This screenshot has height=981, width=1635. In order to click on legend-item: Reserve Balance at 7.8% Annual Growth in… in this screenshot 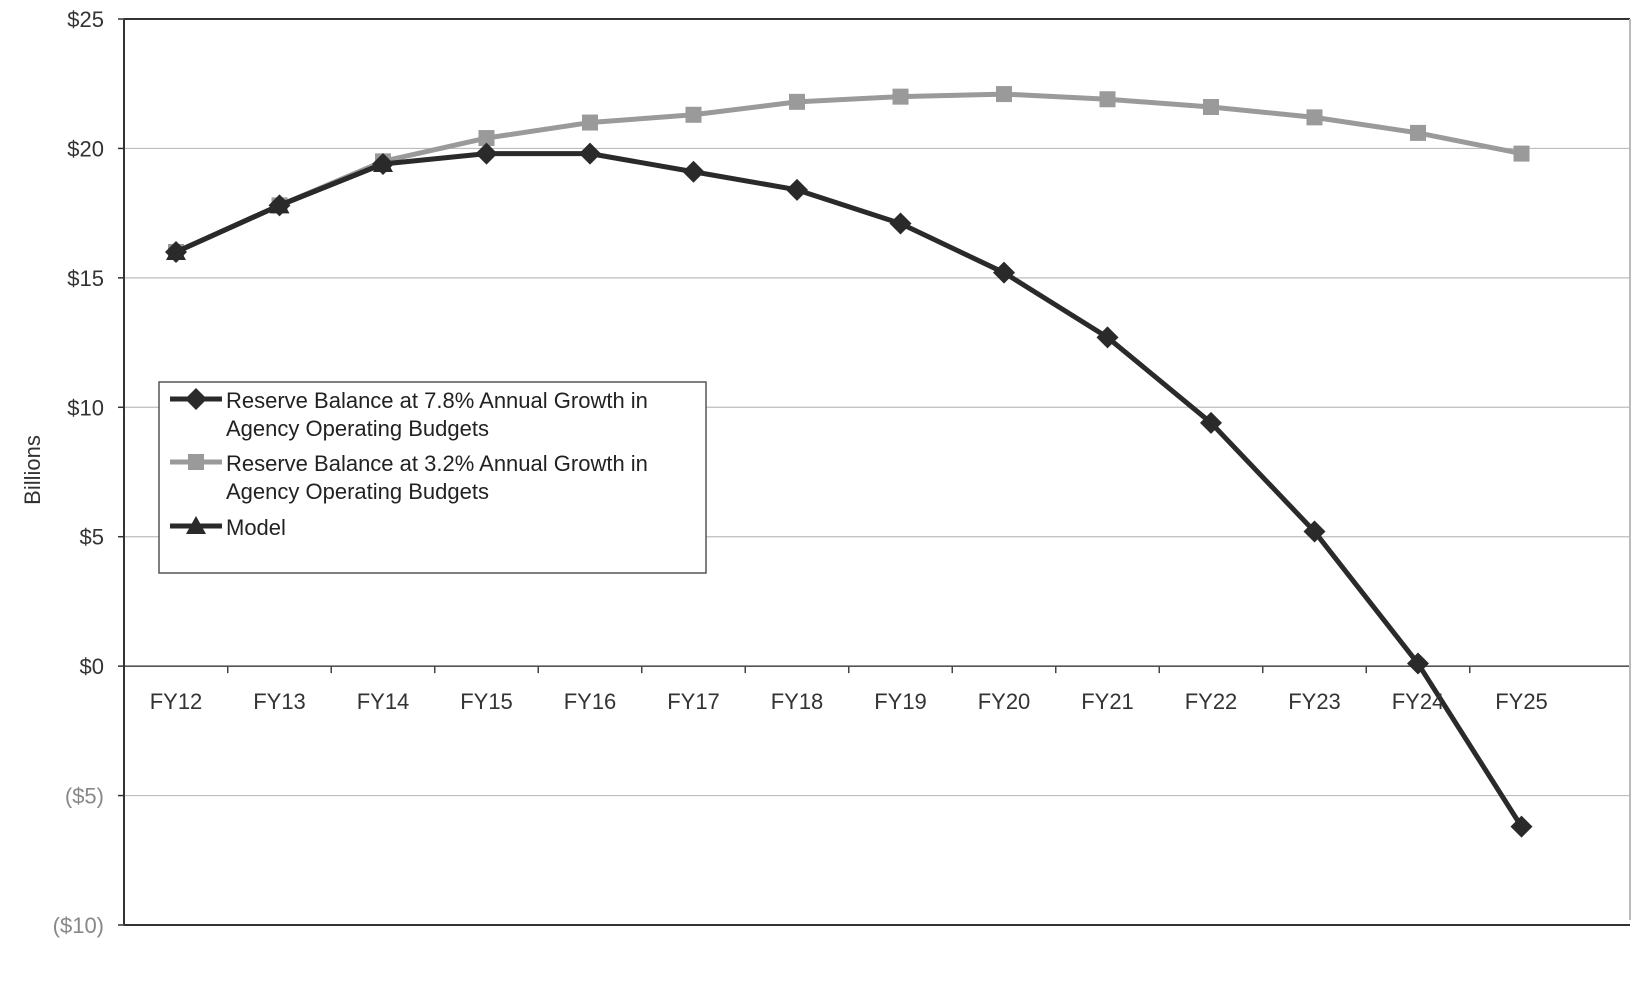, I will do `click(409, 414)`.